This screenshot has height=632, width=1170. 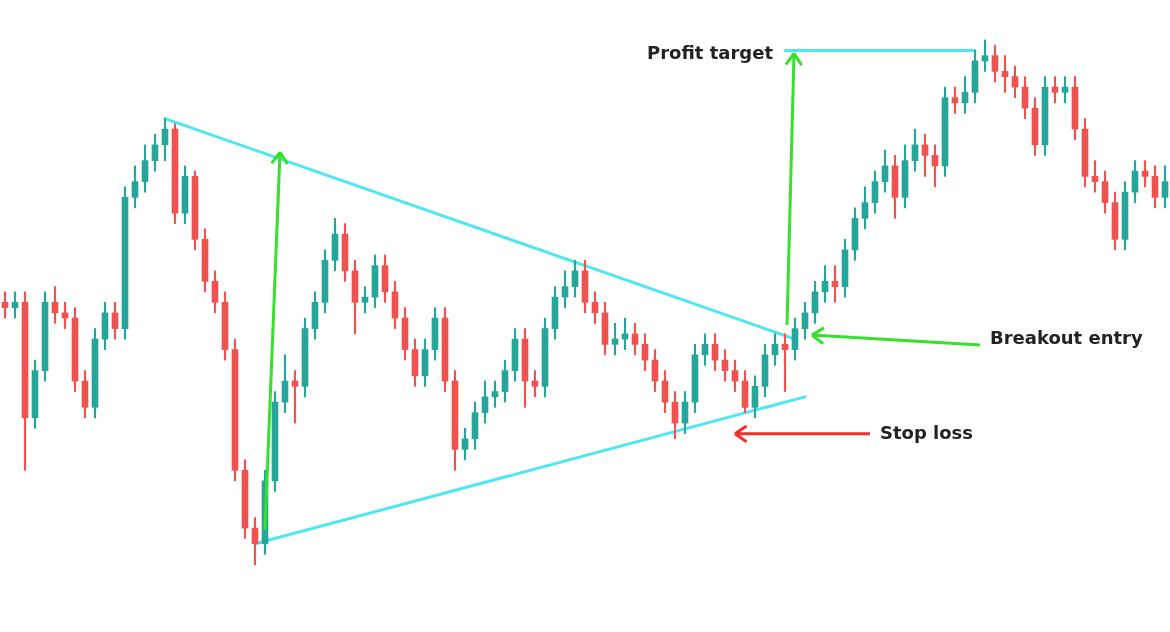 What do you see at coordinates (710, 53) in the screenshot?
I see `annotation: Profit target` at bounding box center [710, 53].